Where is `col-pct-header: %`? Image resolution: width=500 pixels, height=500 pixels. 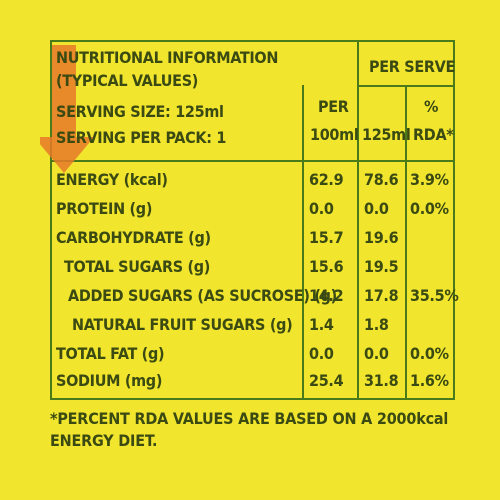
col-pct-header: % is located at coordinates (431, 106).